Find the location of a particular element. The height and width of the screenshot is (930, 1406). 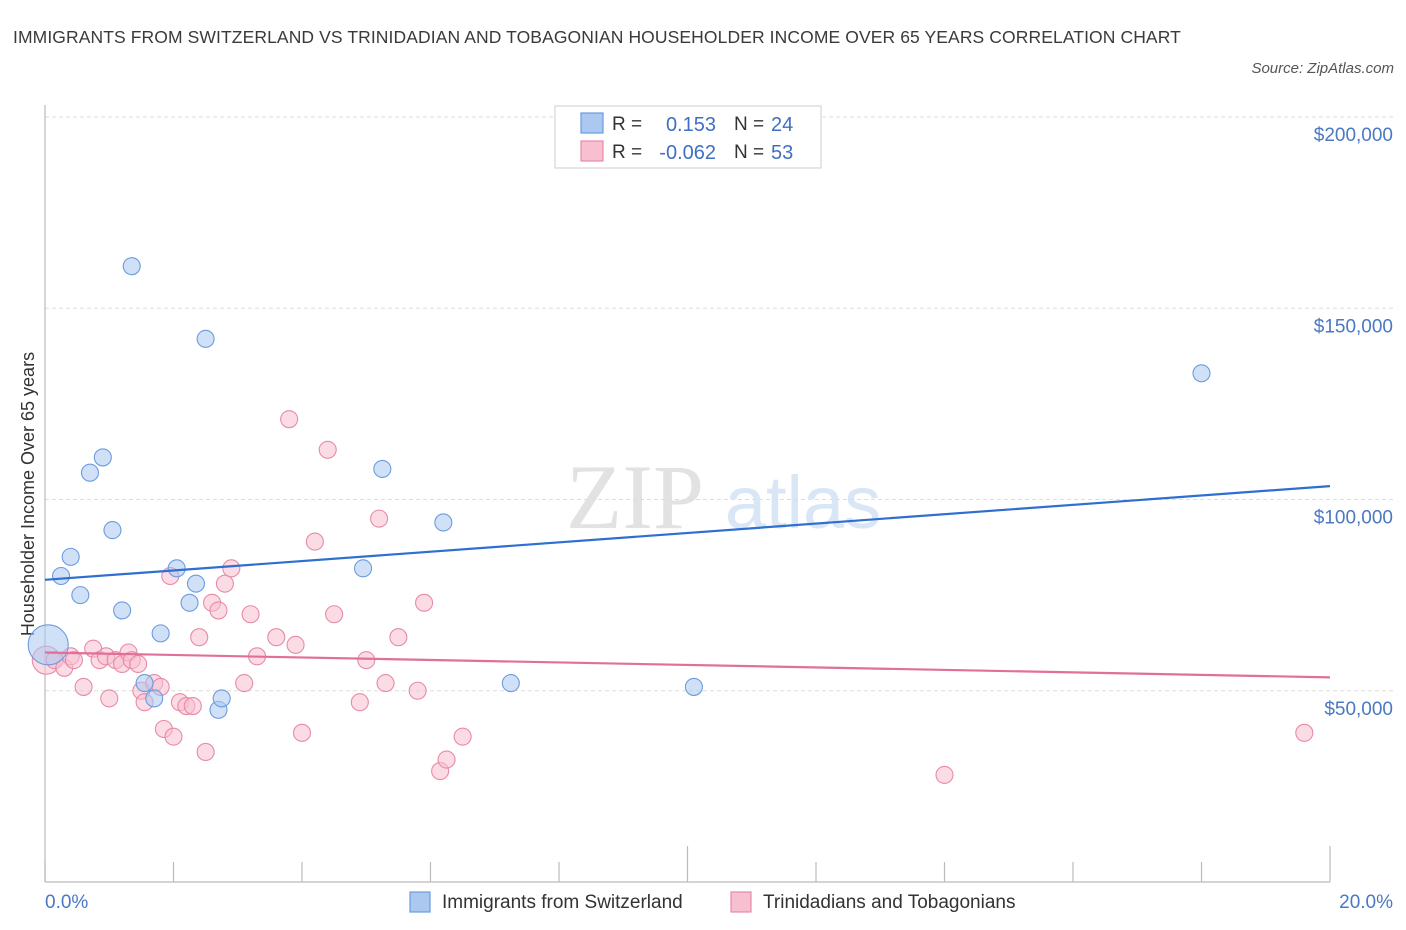

legend-swatch-pink is located at coordinates (592, 151).